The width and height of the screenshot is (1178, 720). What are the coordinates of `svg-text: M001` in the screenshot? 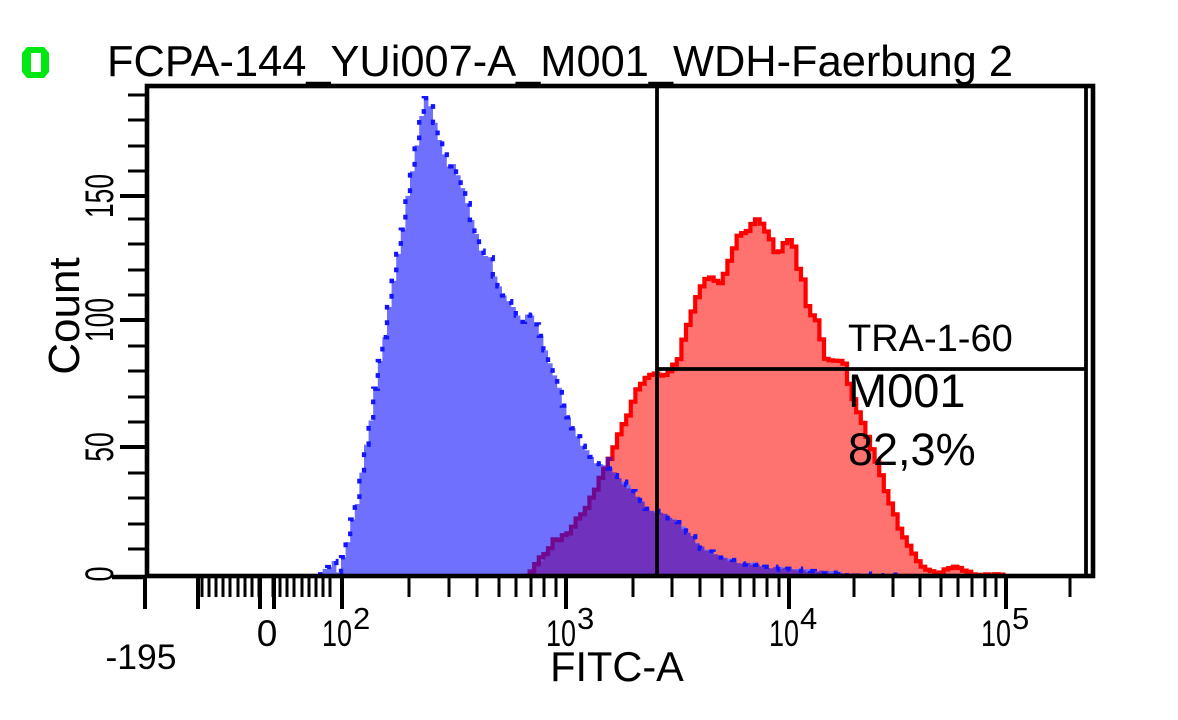 It's located at (907, 390).